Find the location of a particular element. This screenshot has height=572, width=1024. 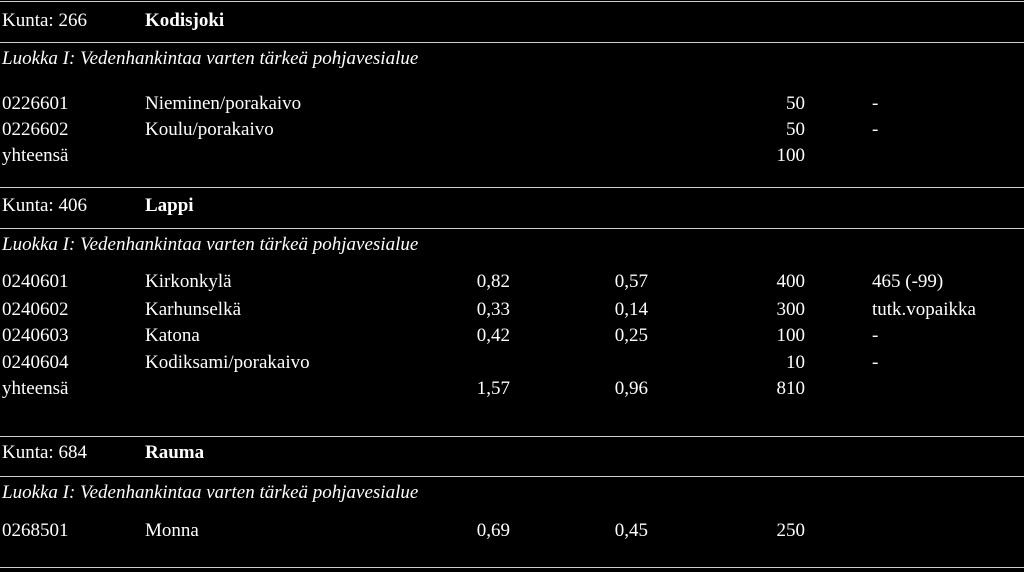

row-name: Koulu/porakaivo is located at coordinates (209, 129).